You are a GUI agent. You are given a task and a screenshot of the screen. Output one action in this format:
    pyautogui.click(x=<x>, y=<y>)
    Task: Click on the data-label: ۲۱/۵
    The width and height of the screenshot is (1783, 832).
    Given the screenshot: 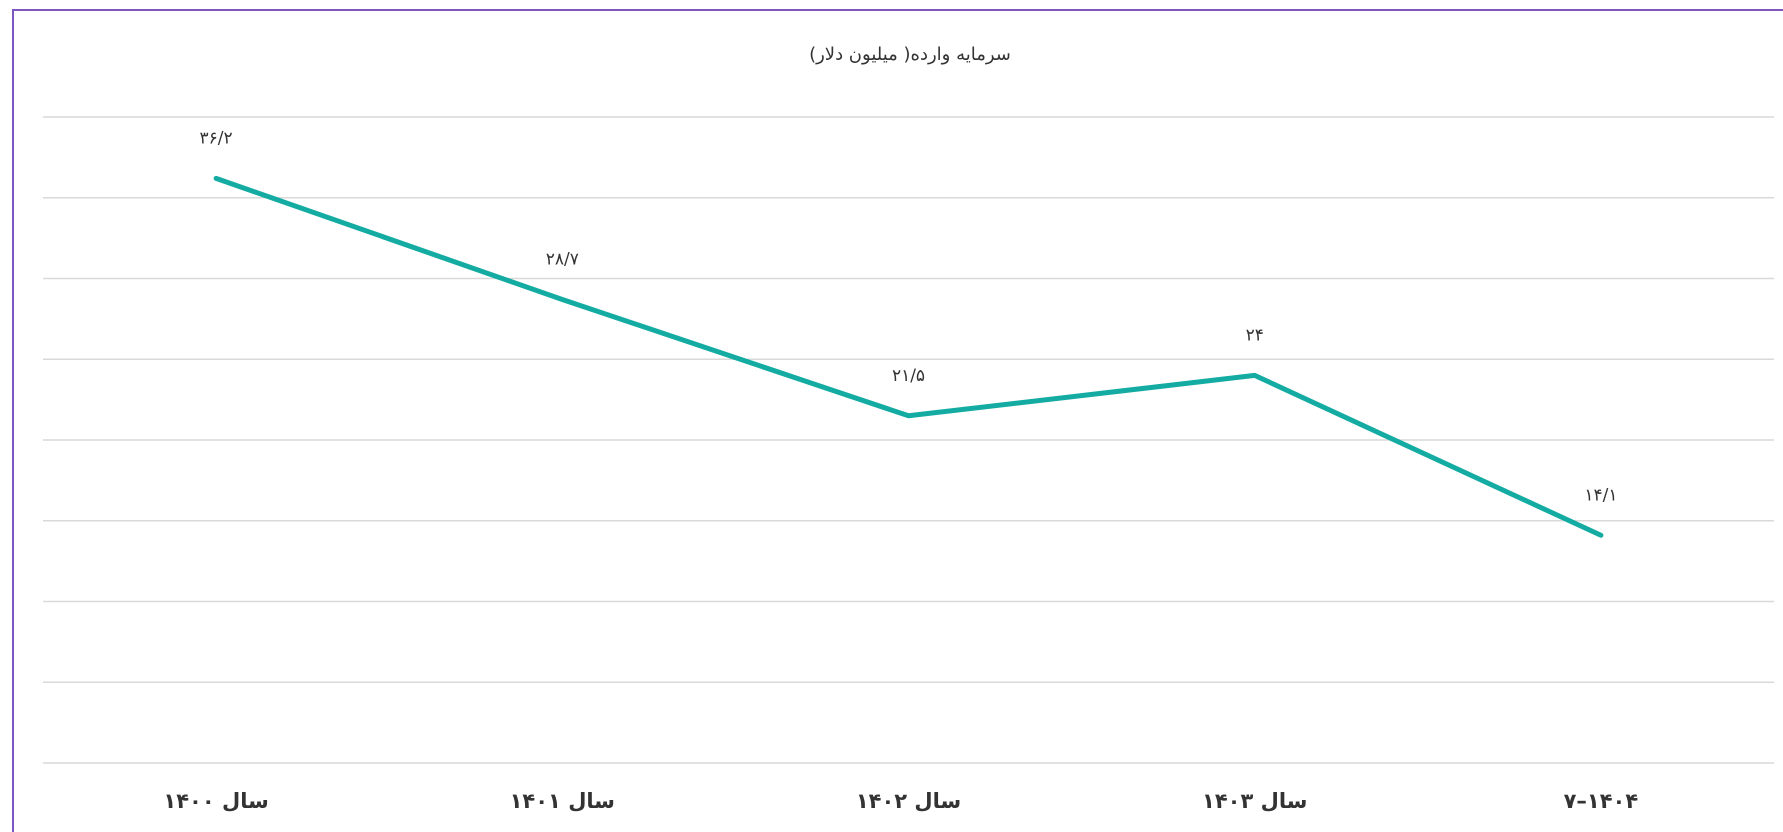 What is the action you would take?
    pyautogui.click(x=908, y=376)
    